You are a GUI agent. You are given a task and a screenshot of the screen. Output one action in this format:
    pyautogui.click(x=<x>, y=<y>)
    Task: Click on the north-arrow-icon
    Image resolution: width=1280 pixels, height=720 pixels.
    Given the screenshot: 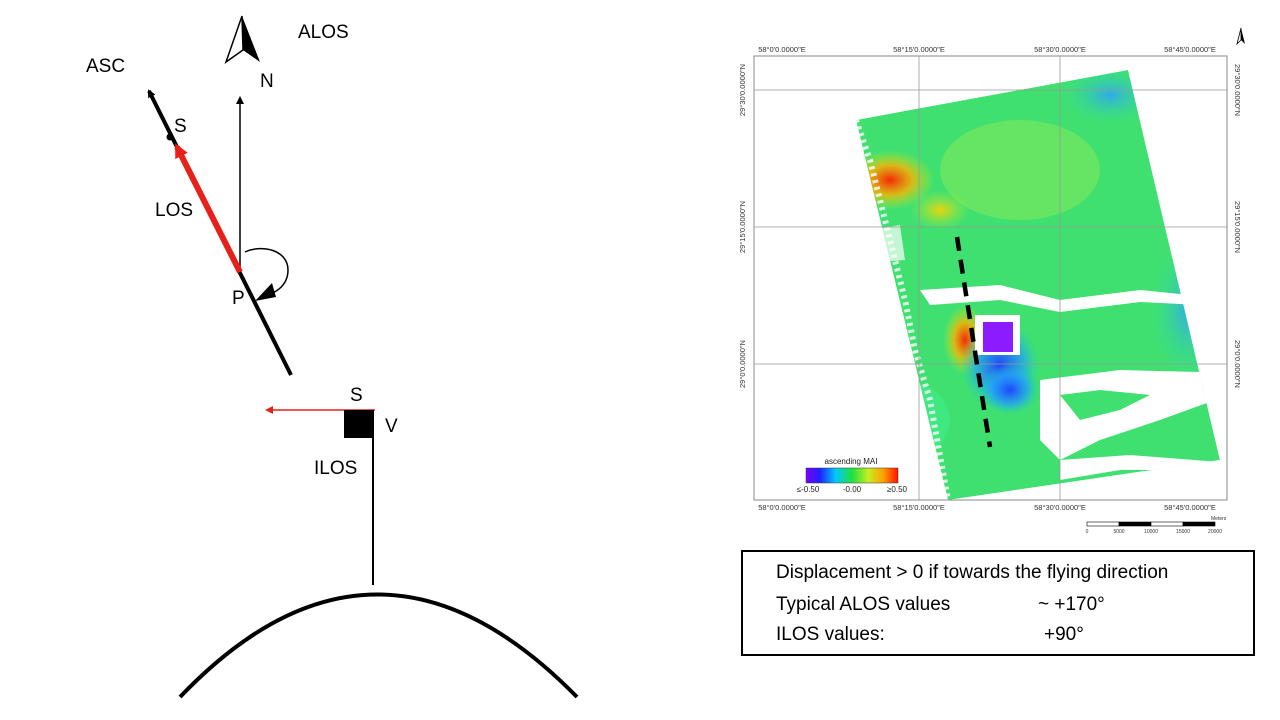 What is the action you would take?
    pyautogui.click(x=242, y=39)
    